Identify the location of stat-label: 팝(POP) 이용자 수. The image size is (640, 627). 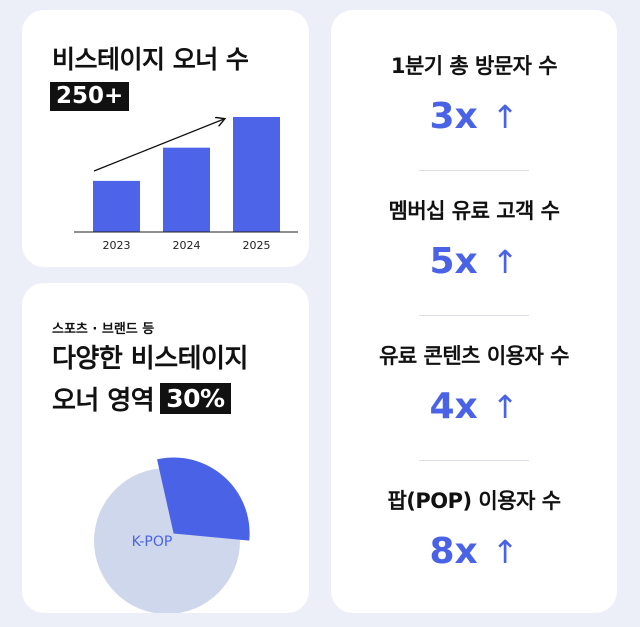
(474, 501).